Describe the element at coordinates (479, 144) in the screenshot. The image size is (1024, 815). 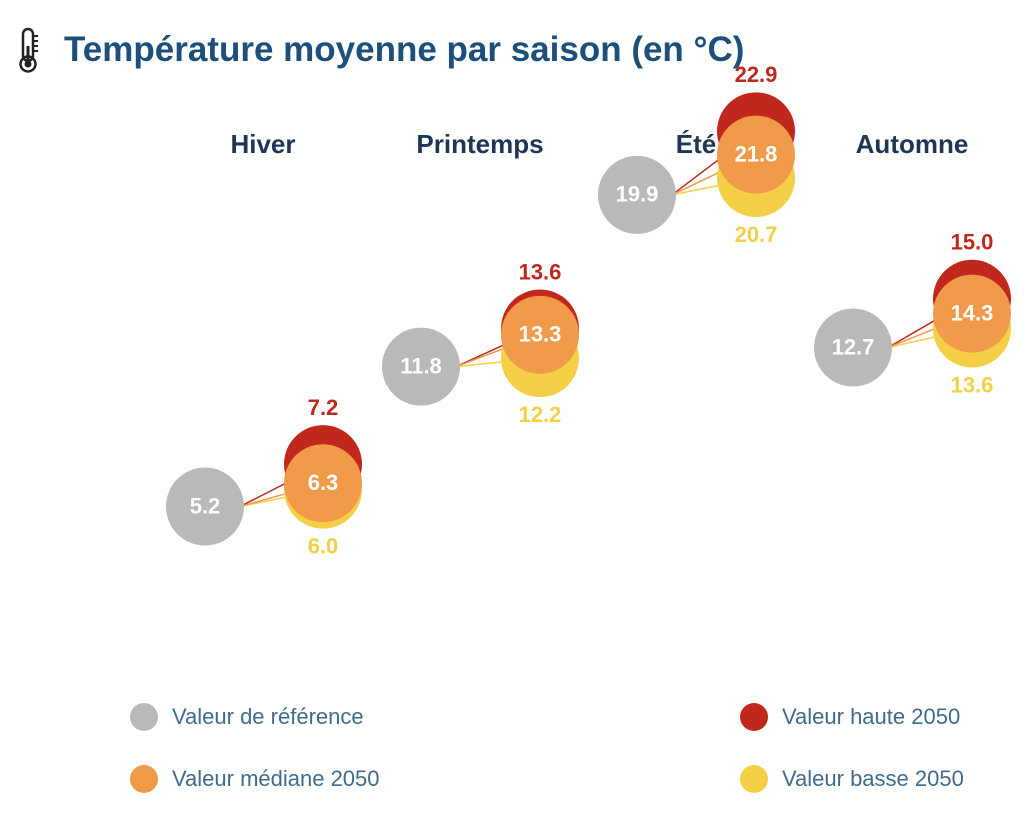
I see `season-label-printemps: Printemps` at that location.